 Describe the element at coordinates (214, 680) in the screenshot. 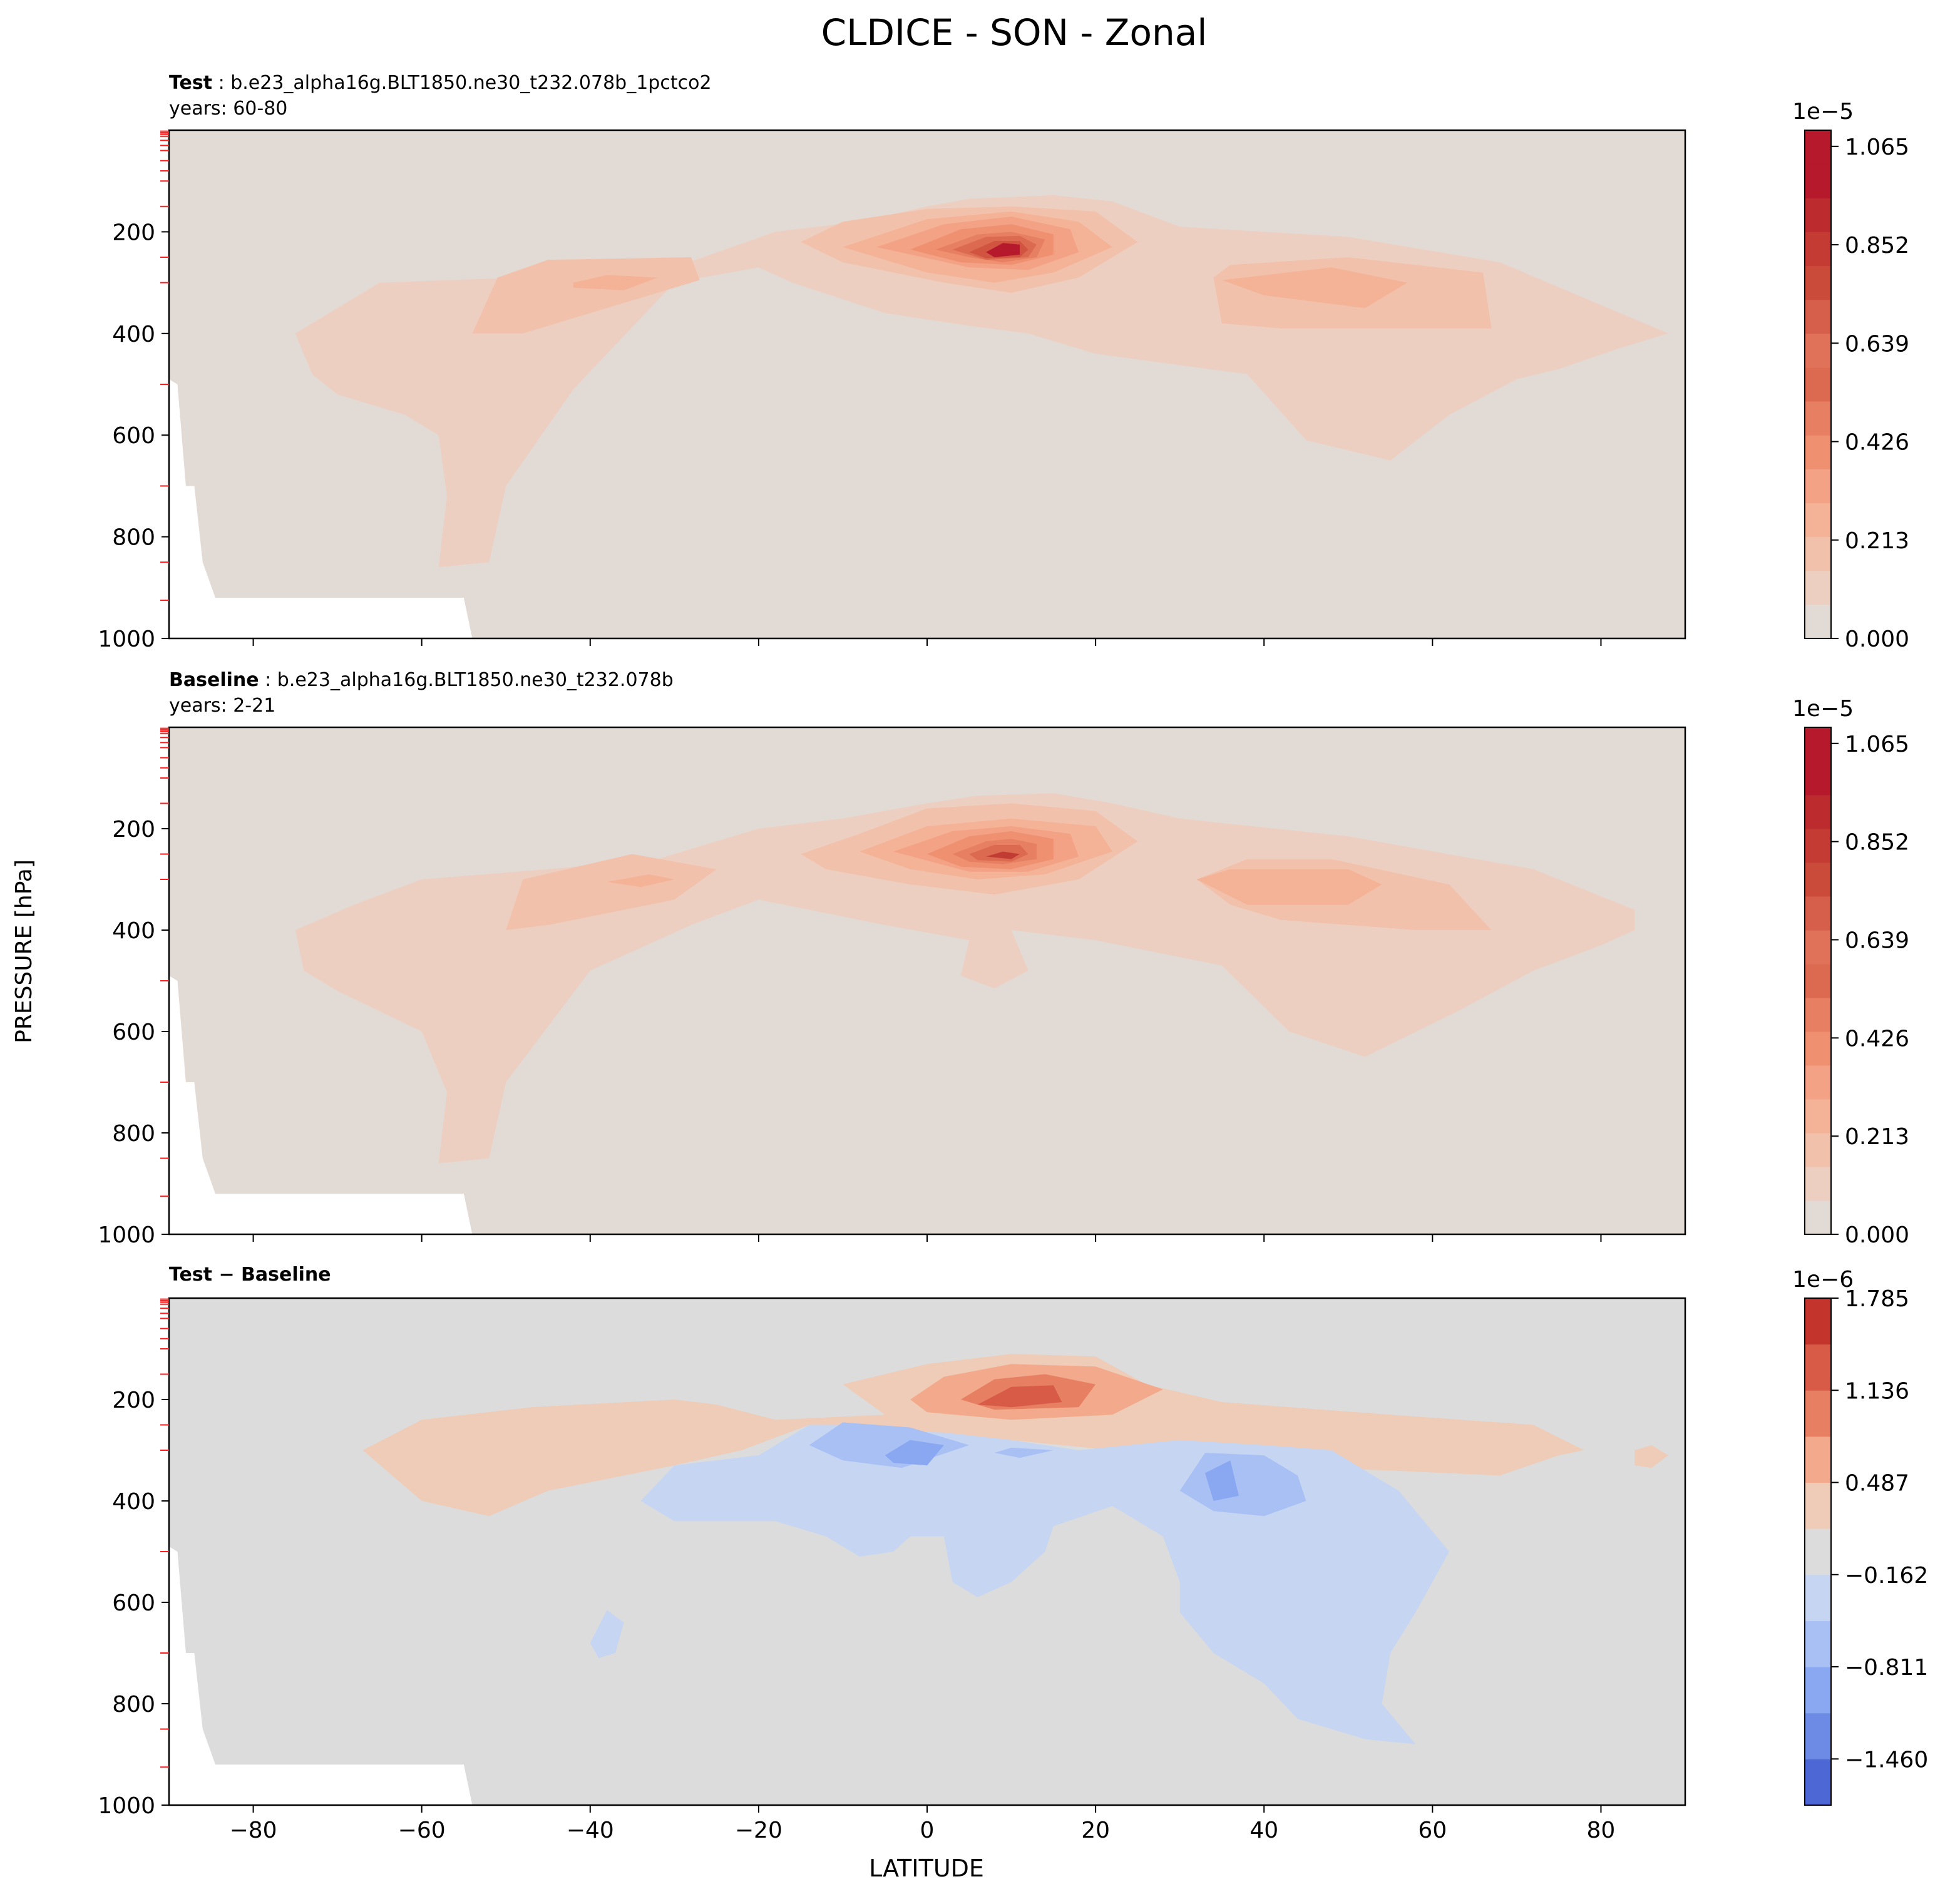

I see `baseline-header-label: Baseline` at that location.